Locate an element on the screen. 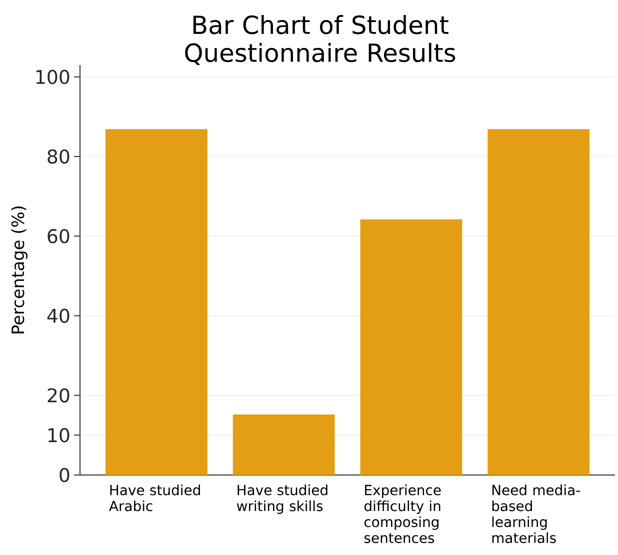  x-tick-label: Have studied writing skills is located at coordinates (282, 499).